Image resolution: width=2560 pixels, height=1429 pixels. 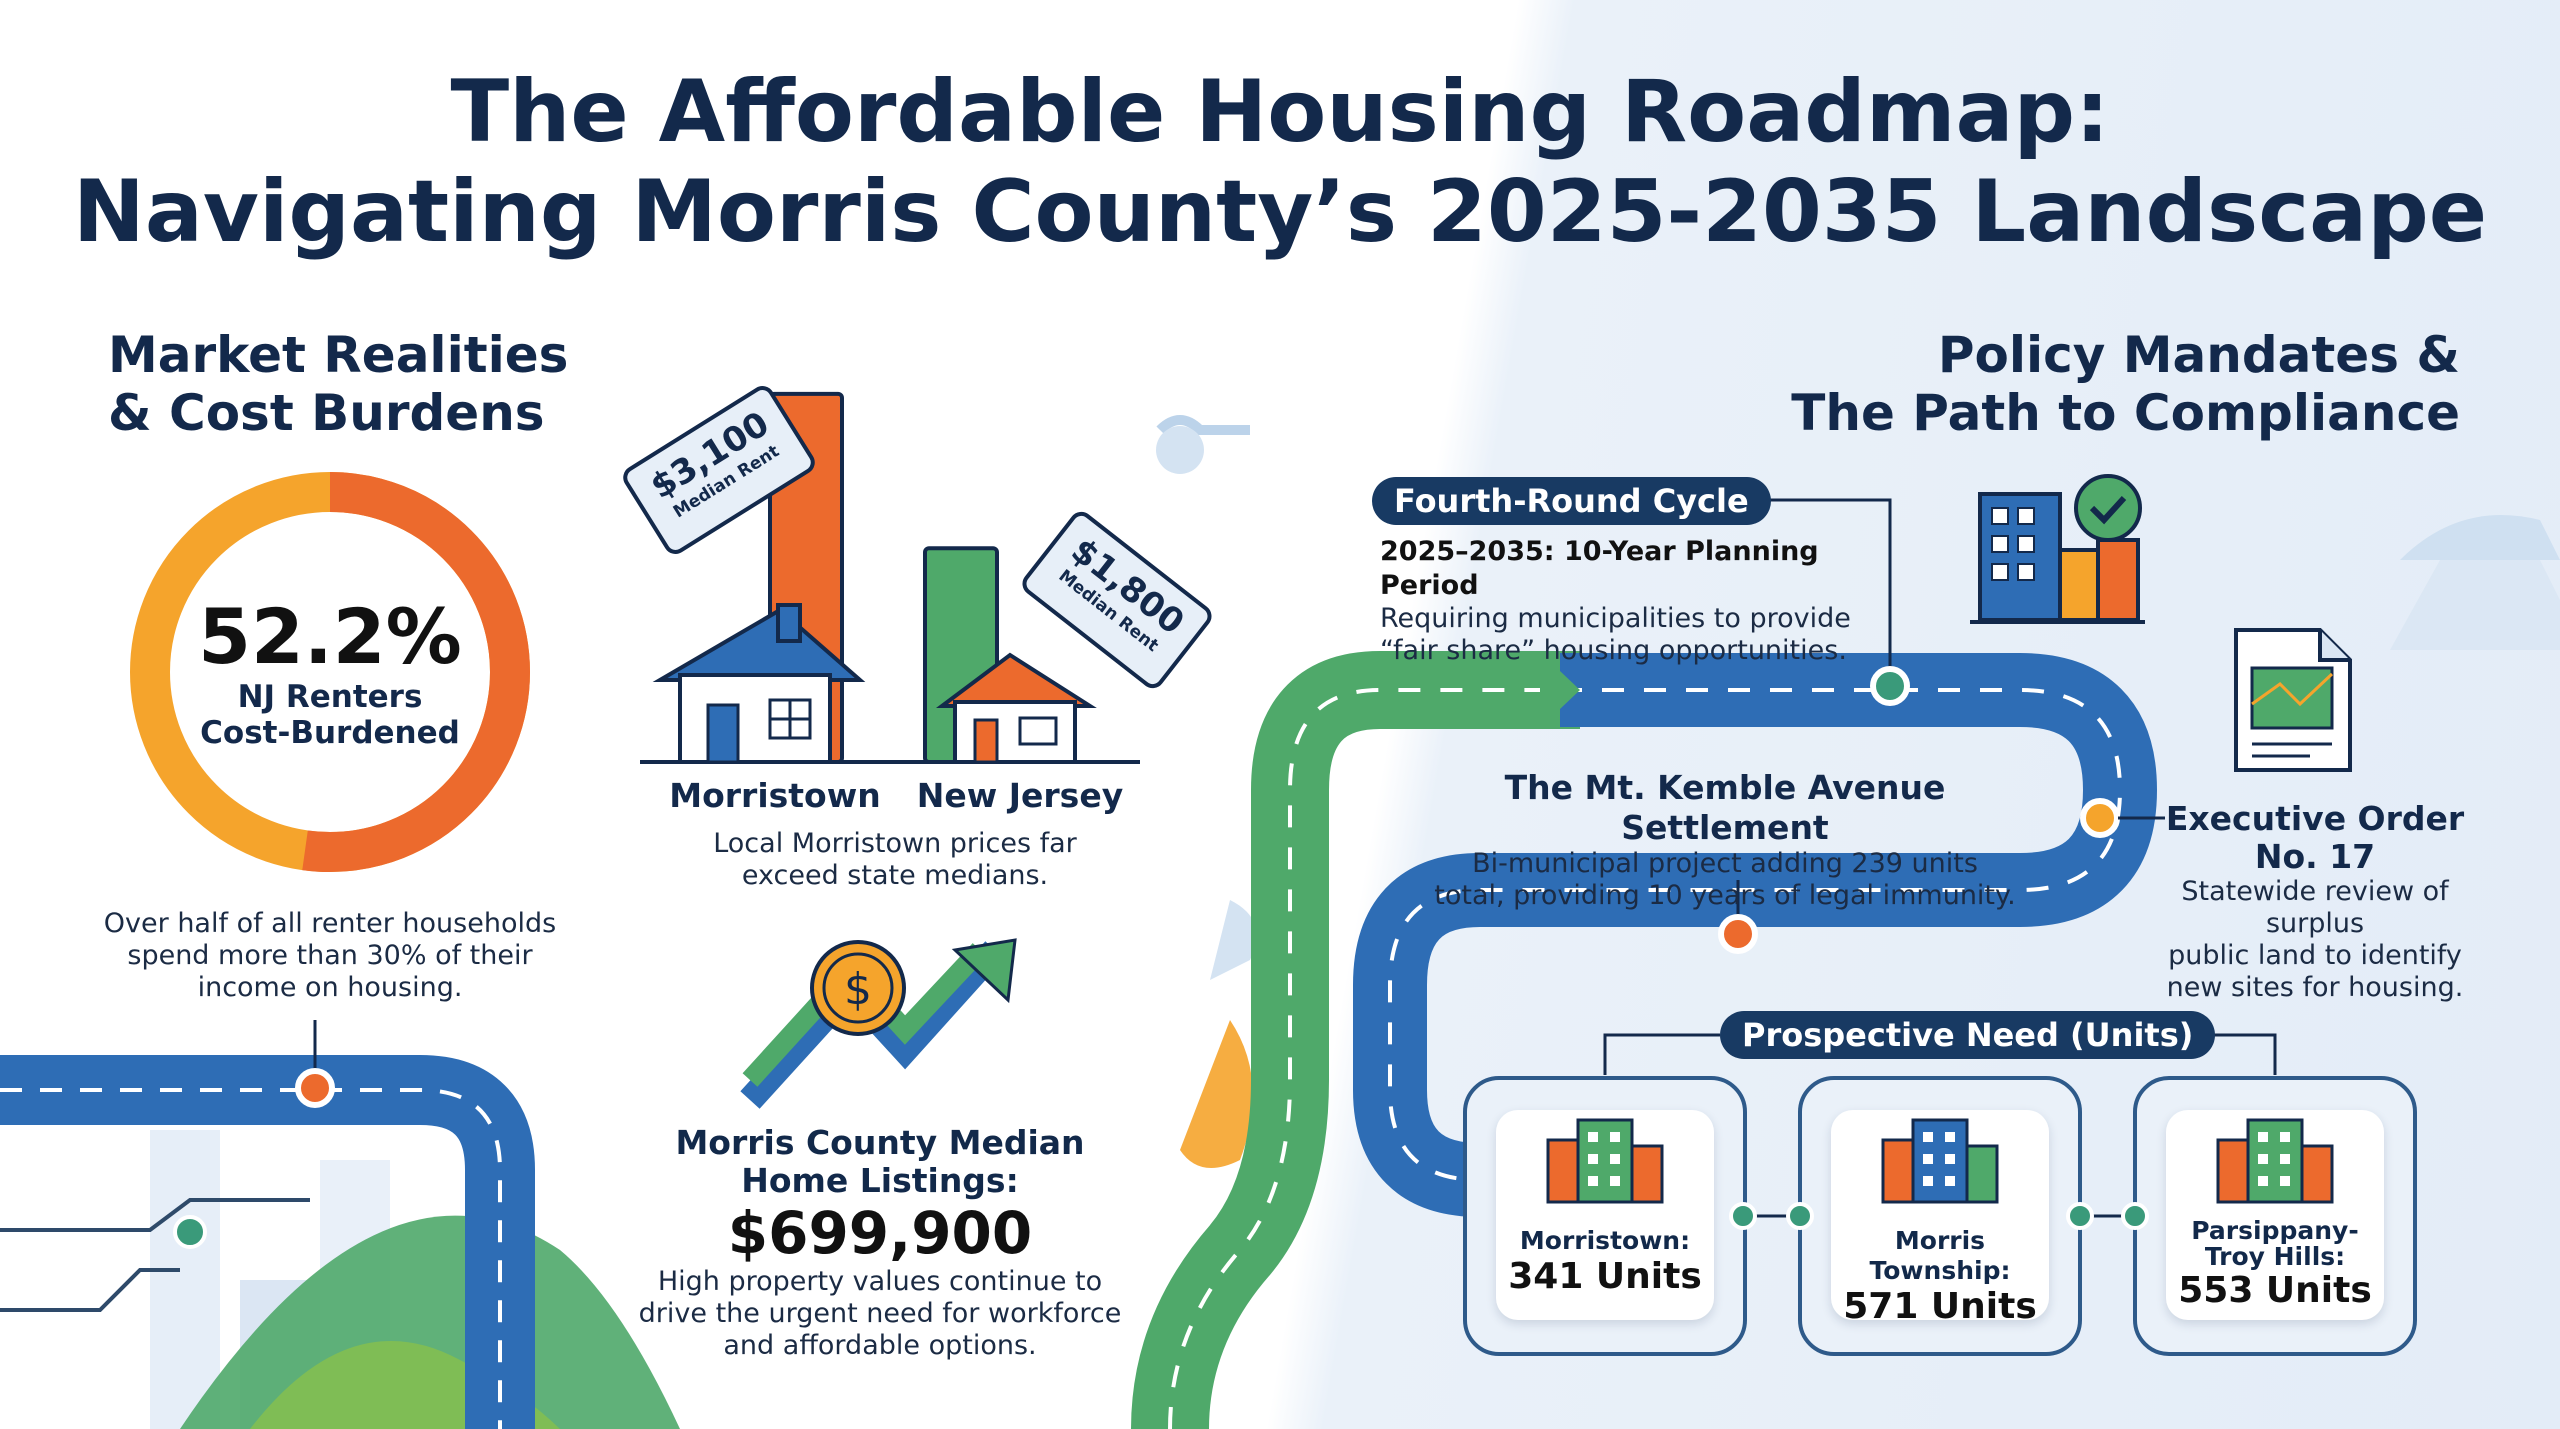 I want to click on road-merge-arrow-icon, so click(x=1560, y=690).